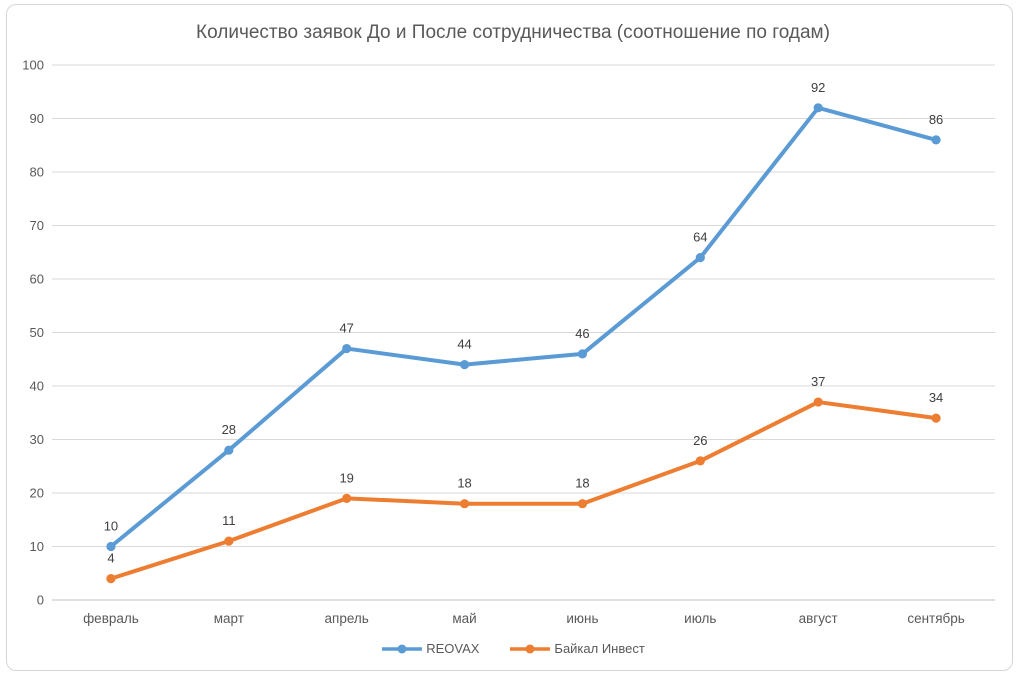  Describe the element at coordinates (936, 397) in the screenshot. I see `series-1-data-label: 34` at that location.